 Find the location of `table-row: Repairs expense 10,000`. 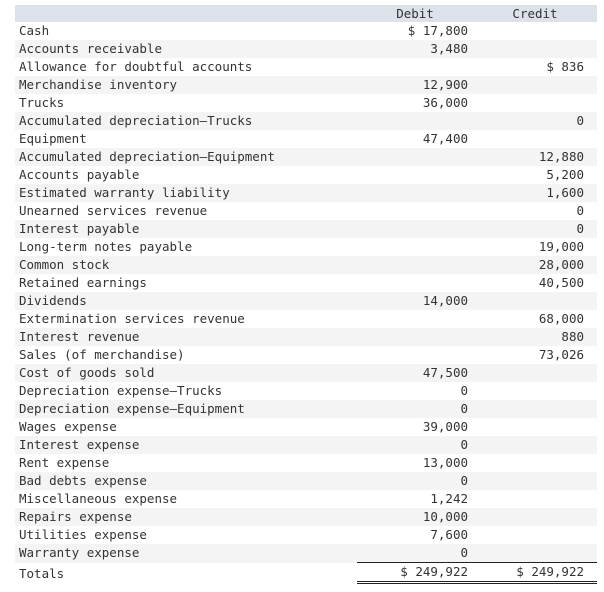

table-row: Repairs expense 10,000 is located at coordinates (306, 517).